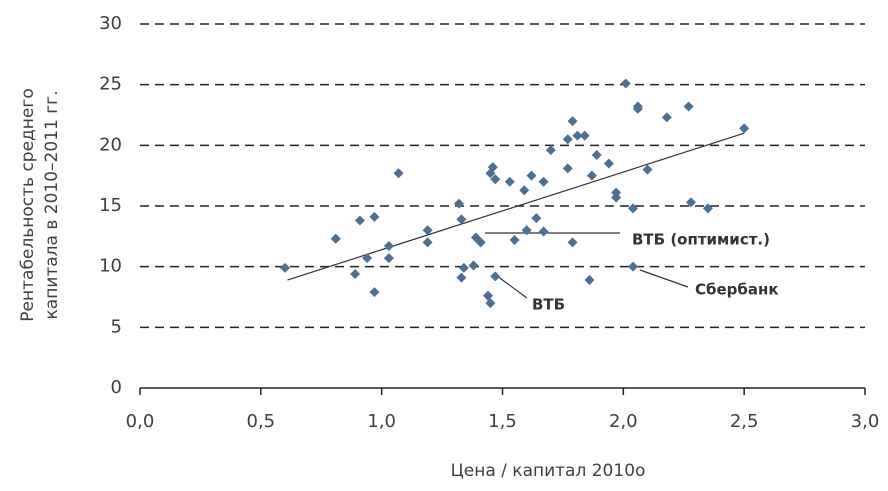  What do you see at coordinates (548, 471) in the screenshot?
I see `x-axis-label: Цена / капитал 2010о` at bounding box center [548, 471].